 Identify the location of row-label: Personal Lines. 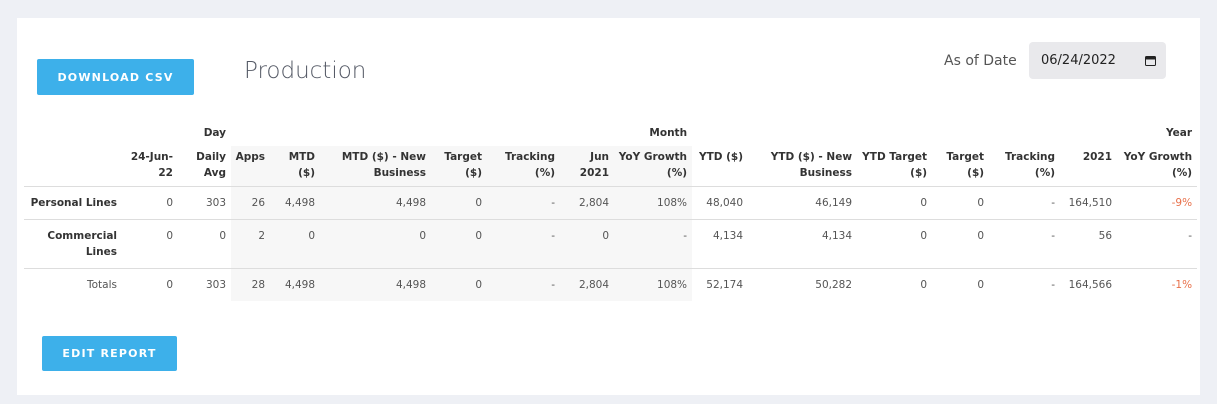
(73, 203).